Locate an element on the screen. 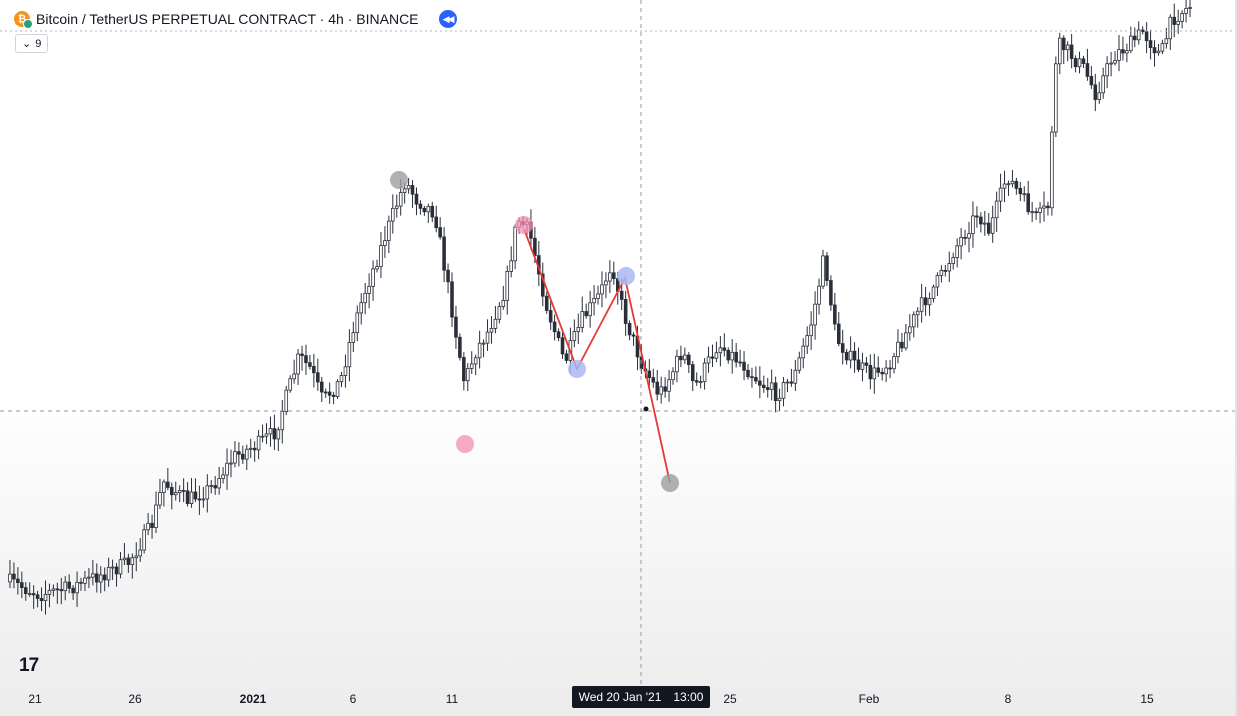 This screenshot has height=716, width=1237. crosshair-time: 13:00 is located at coordinates (688, 697).